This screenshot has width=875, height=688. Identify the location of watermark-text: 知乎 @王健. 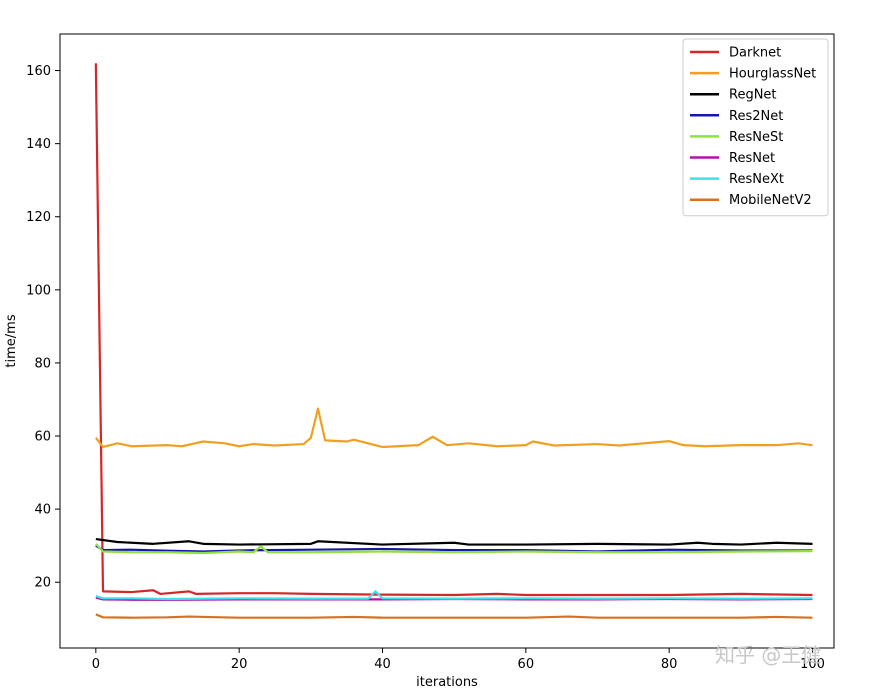
(768, 655).